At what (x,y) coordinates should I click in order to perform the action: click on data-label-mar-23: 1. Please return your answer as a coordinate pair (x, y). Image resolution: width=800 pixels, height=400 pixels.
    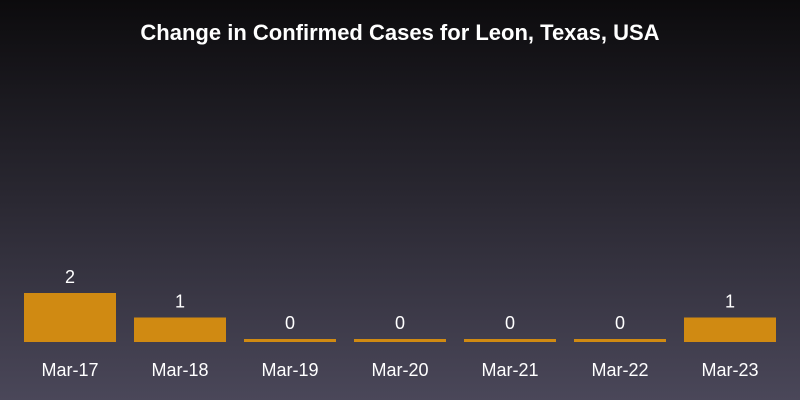
    Looking at the image, I should click on (730, 302).